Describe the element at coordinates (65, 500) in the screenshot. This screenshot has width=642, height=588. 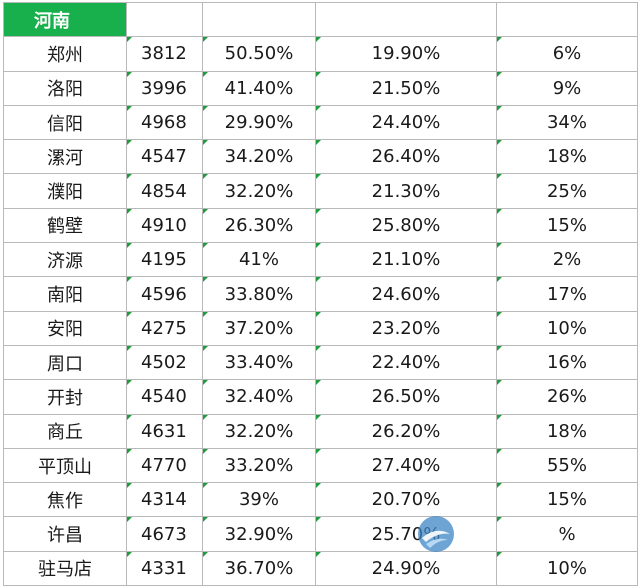
I see `city-cell: 焦作` at that location.